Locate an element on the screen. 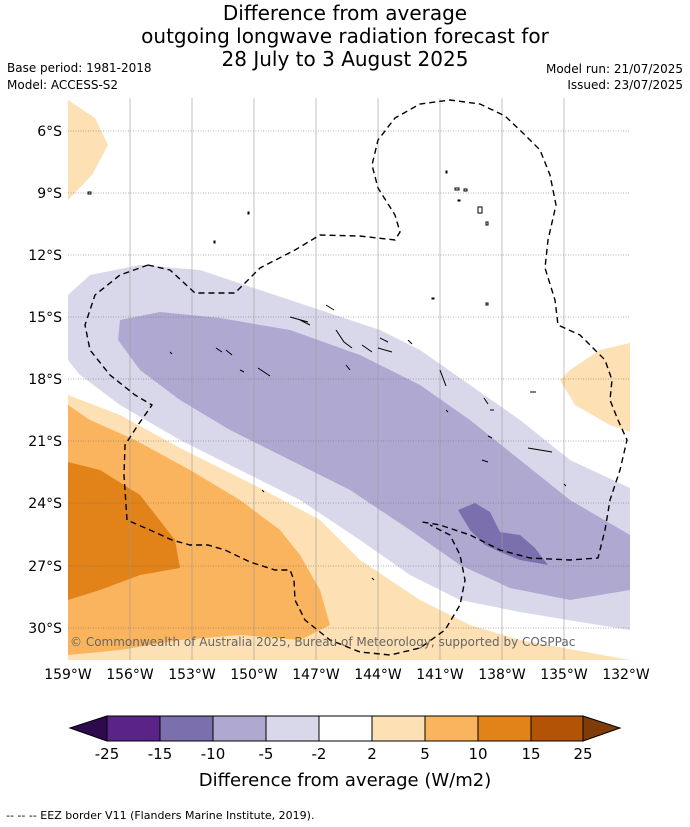  lon-tick-156w: 156°W is located at coordinates (130, 675).